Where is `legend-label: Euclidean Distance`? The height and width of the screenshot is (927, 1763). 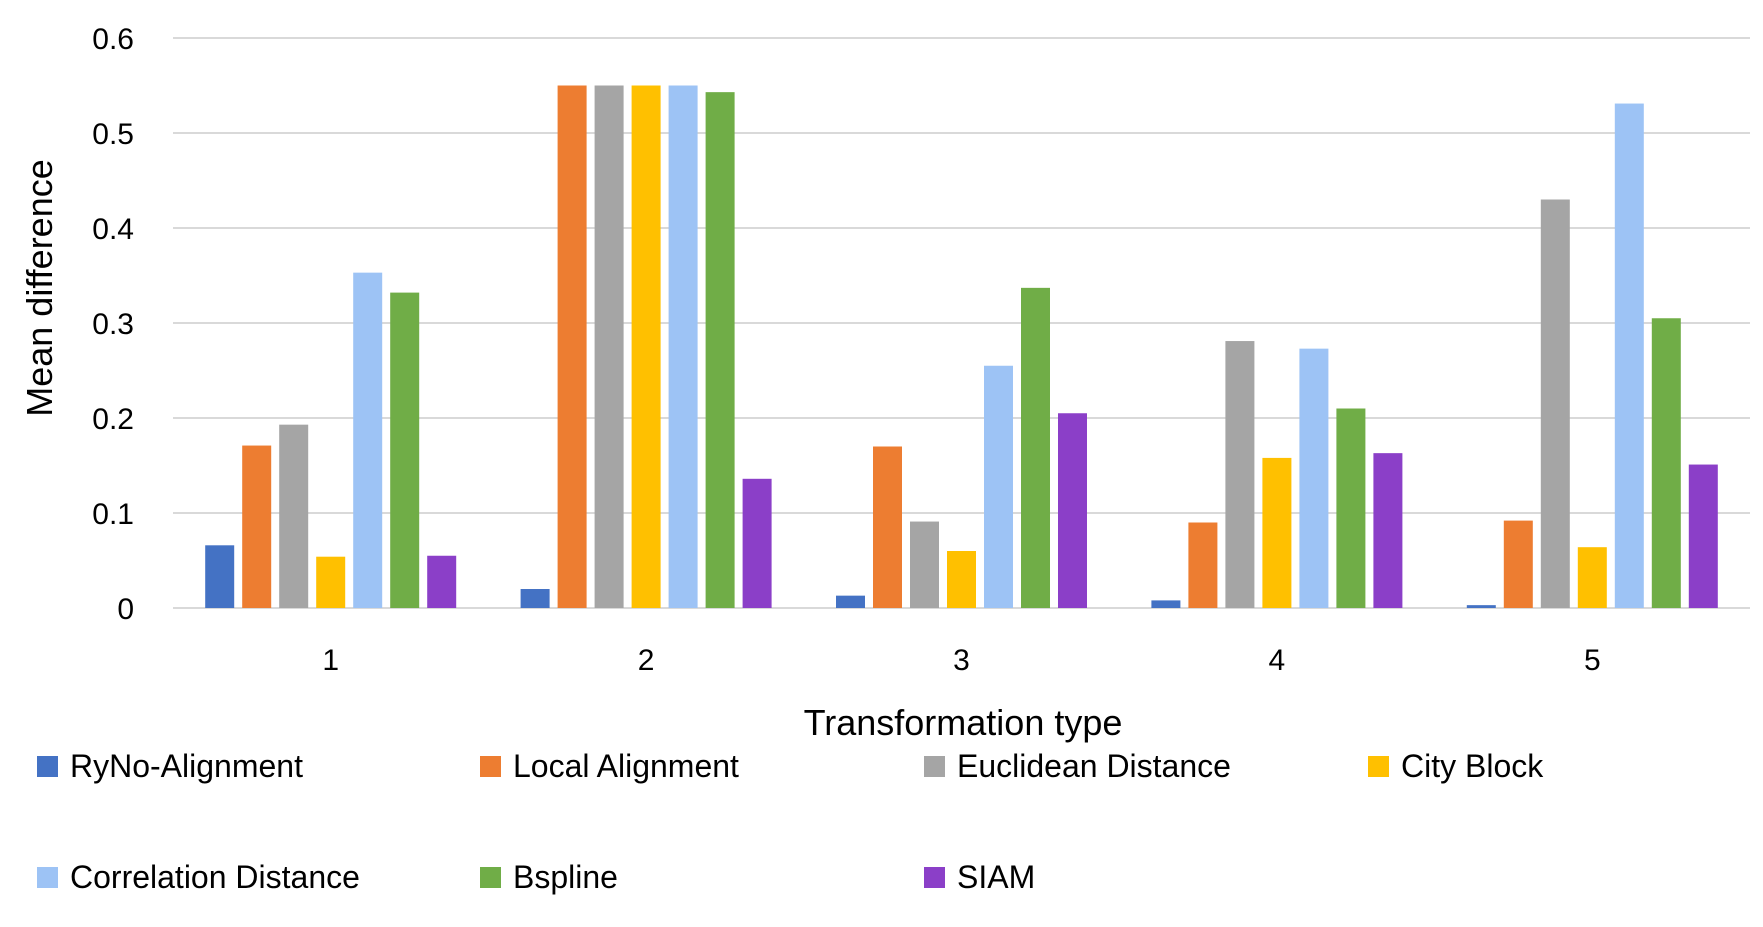 legend-label: Euclidean Distance is located at coordinates (1094, 766).